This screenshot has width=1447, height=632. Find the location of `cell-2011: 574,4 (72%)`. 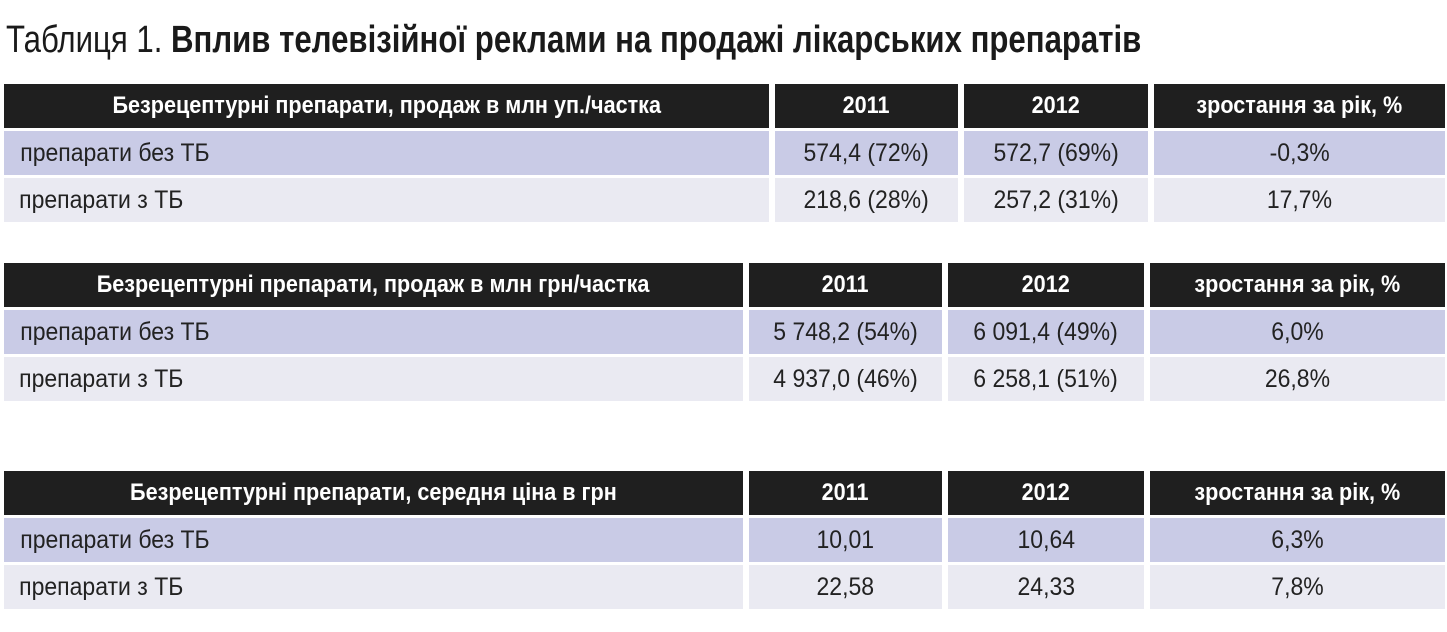

cell-2011: 574,4 (72%) is located at coordinates (866, 153).